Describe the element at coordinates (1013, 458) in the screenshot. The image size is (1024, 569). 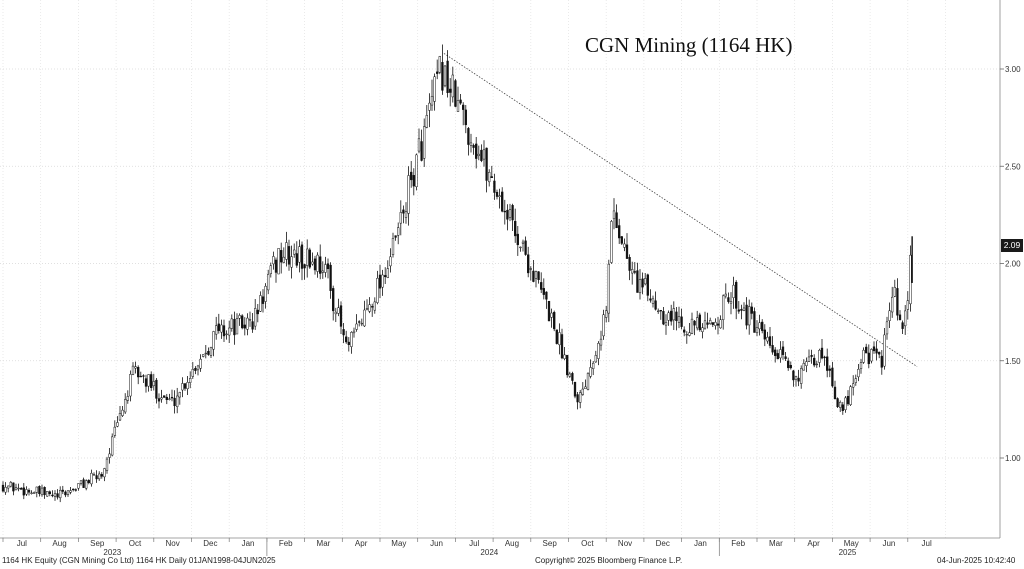
I see `y-tick-label: 1.00` at that location.